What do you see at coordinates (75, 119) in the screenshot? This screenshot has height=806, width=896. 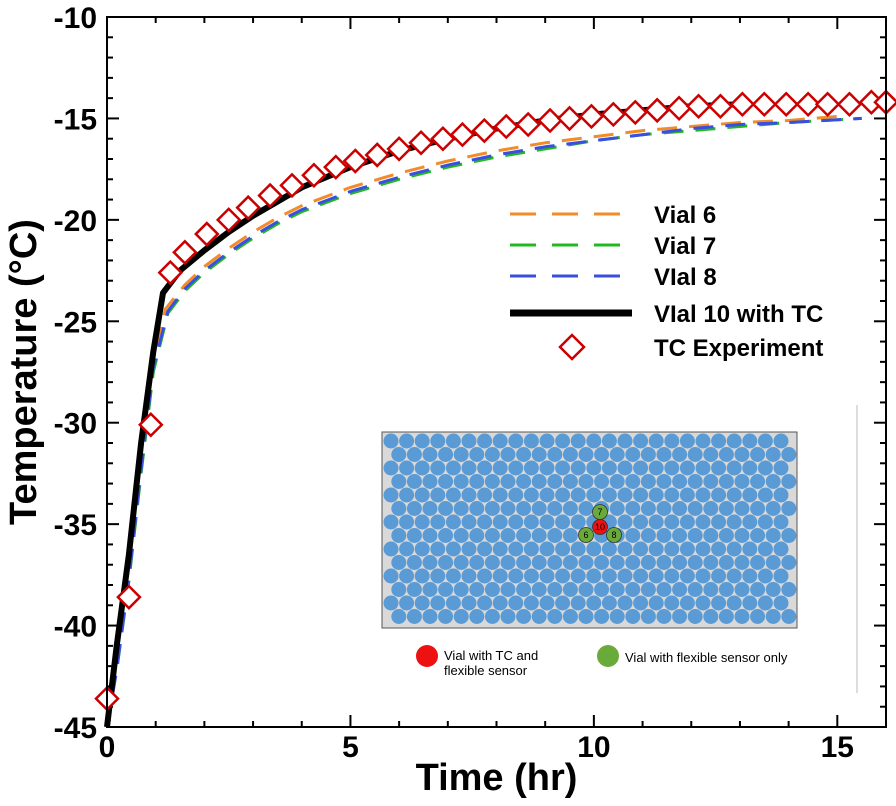 I see `y-tick-label: -15` at bounding box center [75, 119].